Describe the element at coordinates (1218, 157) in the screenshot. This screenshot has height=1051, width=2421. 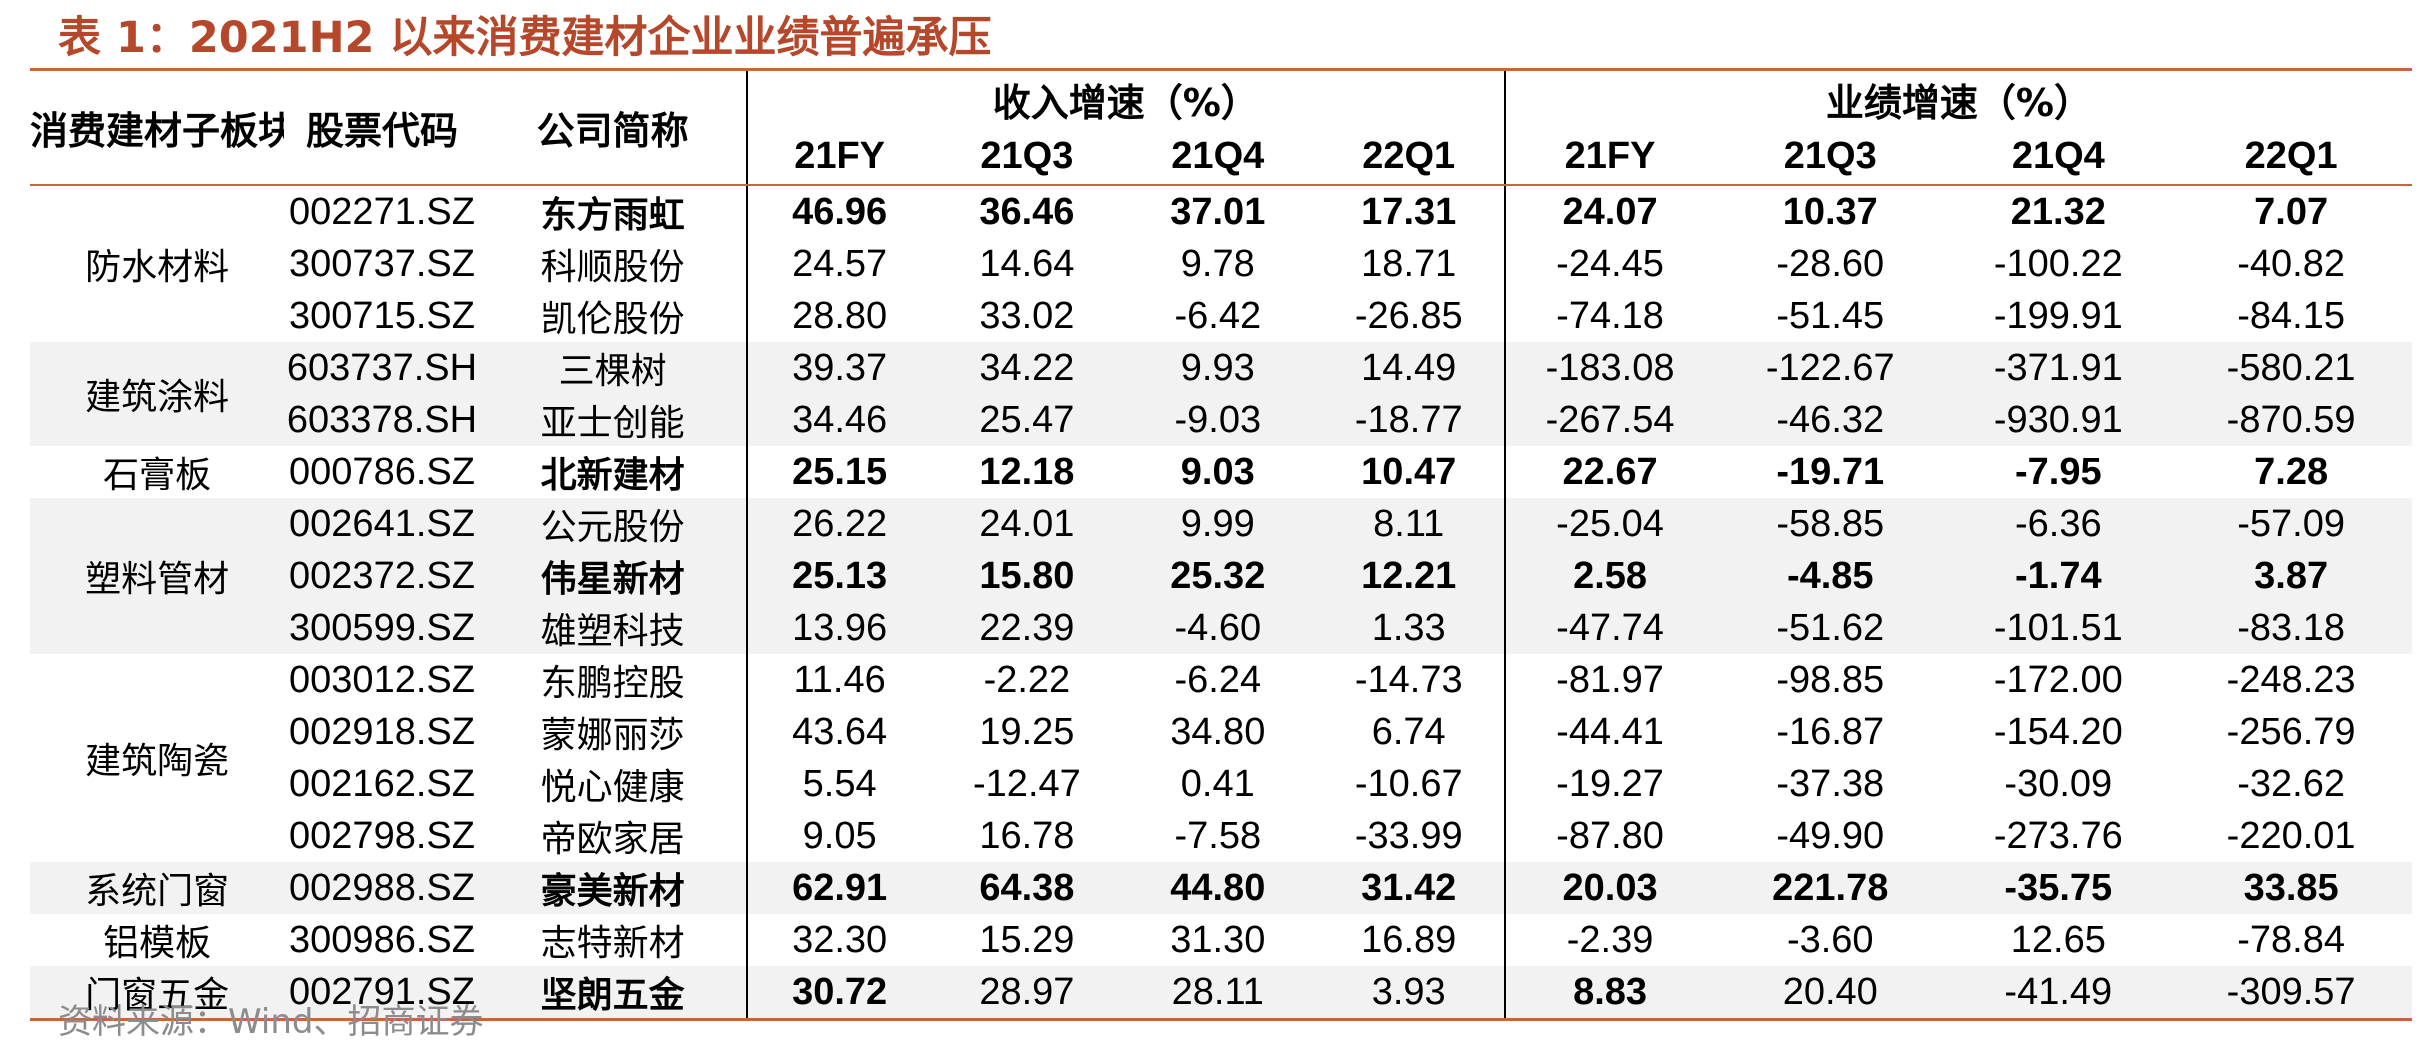
I see `header-rev-period: 21Q4` at that location.